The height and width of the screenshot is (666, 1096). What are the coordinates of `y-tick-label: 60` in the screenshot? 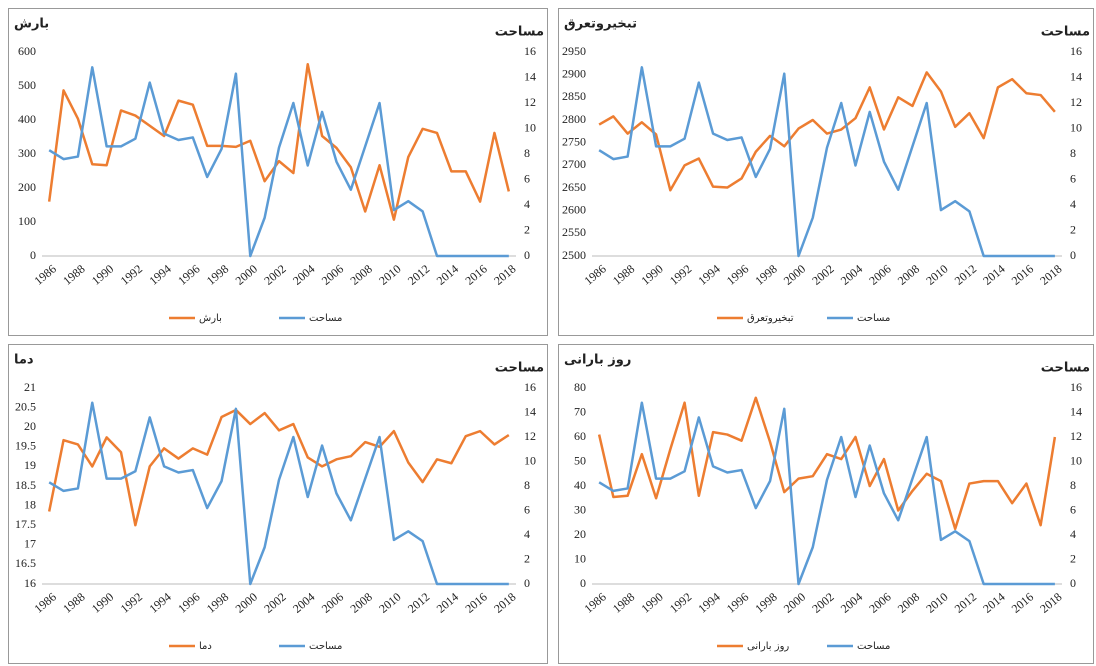 It's located at (580, 436).